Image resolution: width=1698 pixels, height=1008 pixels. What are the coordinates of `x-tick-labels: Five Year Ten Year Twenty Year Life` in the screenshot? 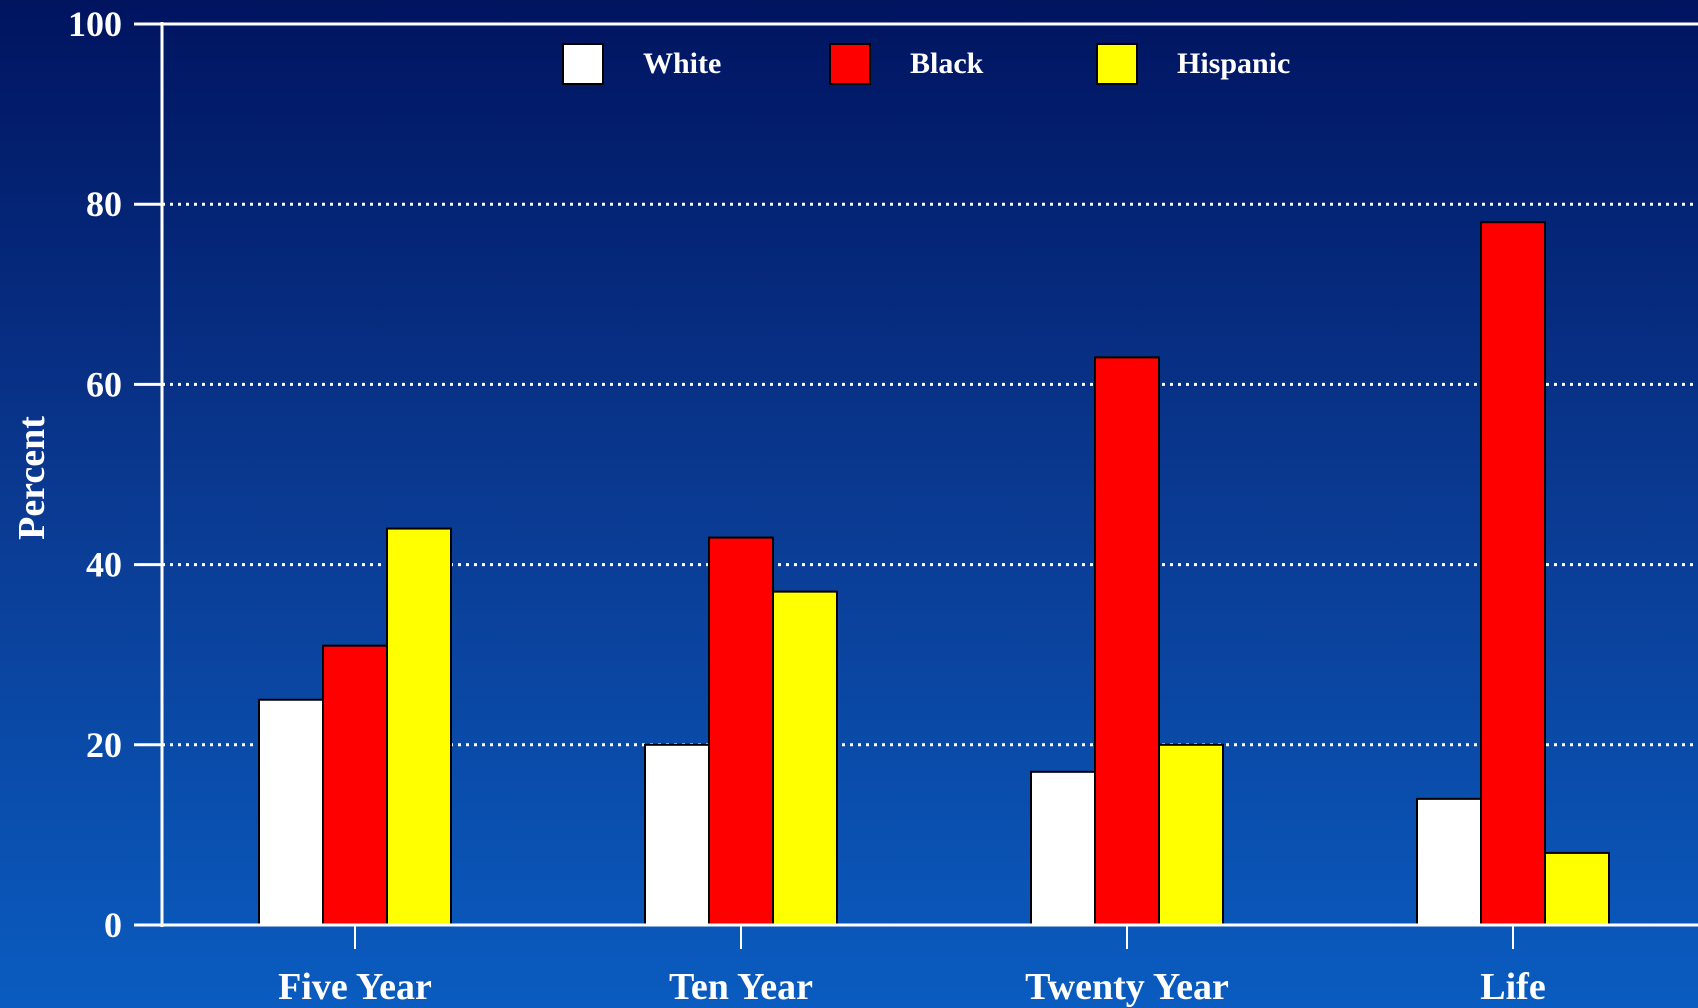 It's located at (912, 987).